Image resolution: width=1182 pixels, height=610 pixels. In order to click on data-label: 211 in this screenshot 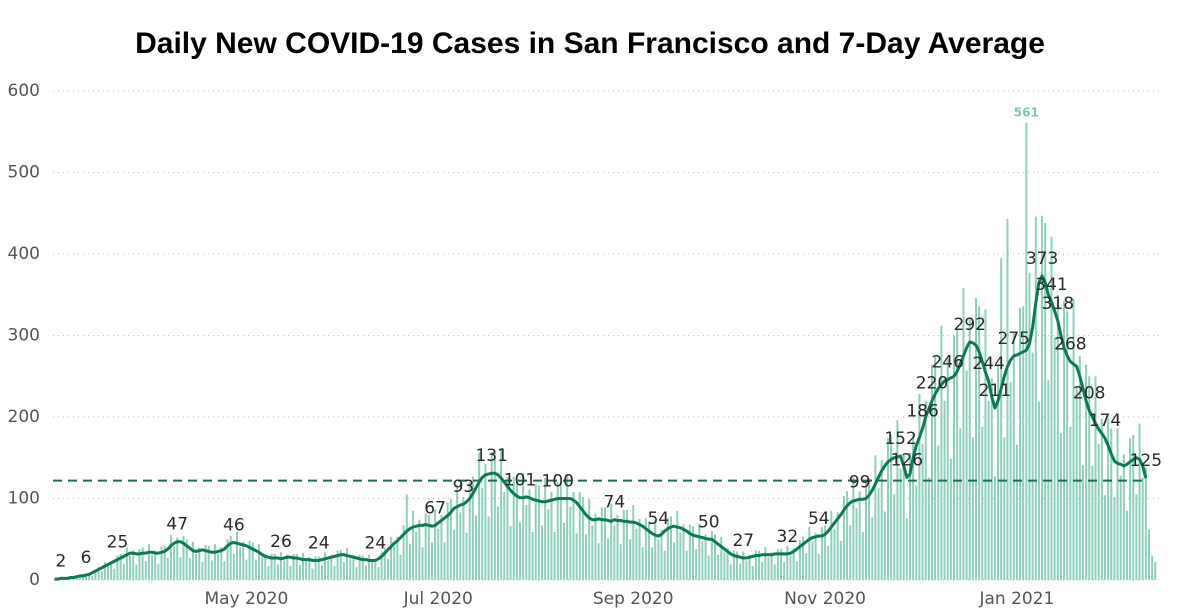, I will do `click(995, 391)`.